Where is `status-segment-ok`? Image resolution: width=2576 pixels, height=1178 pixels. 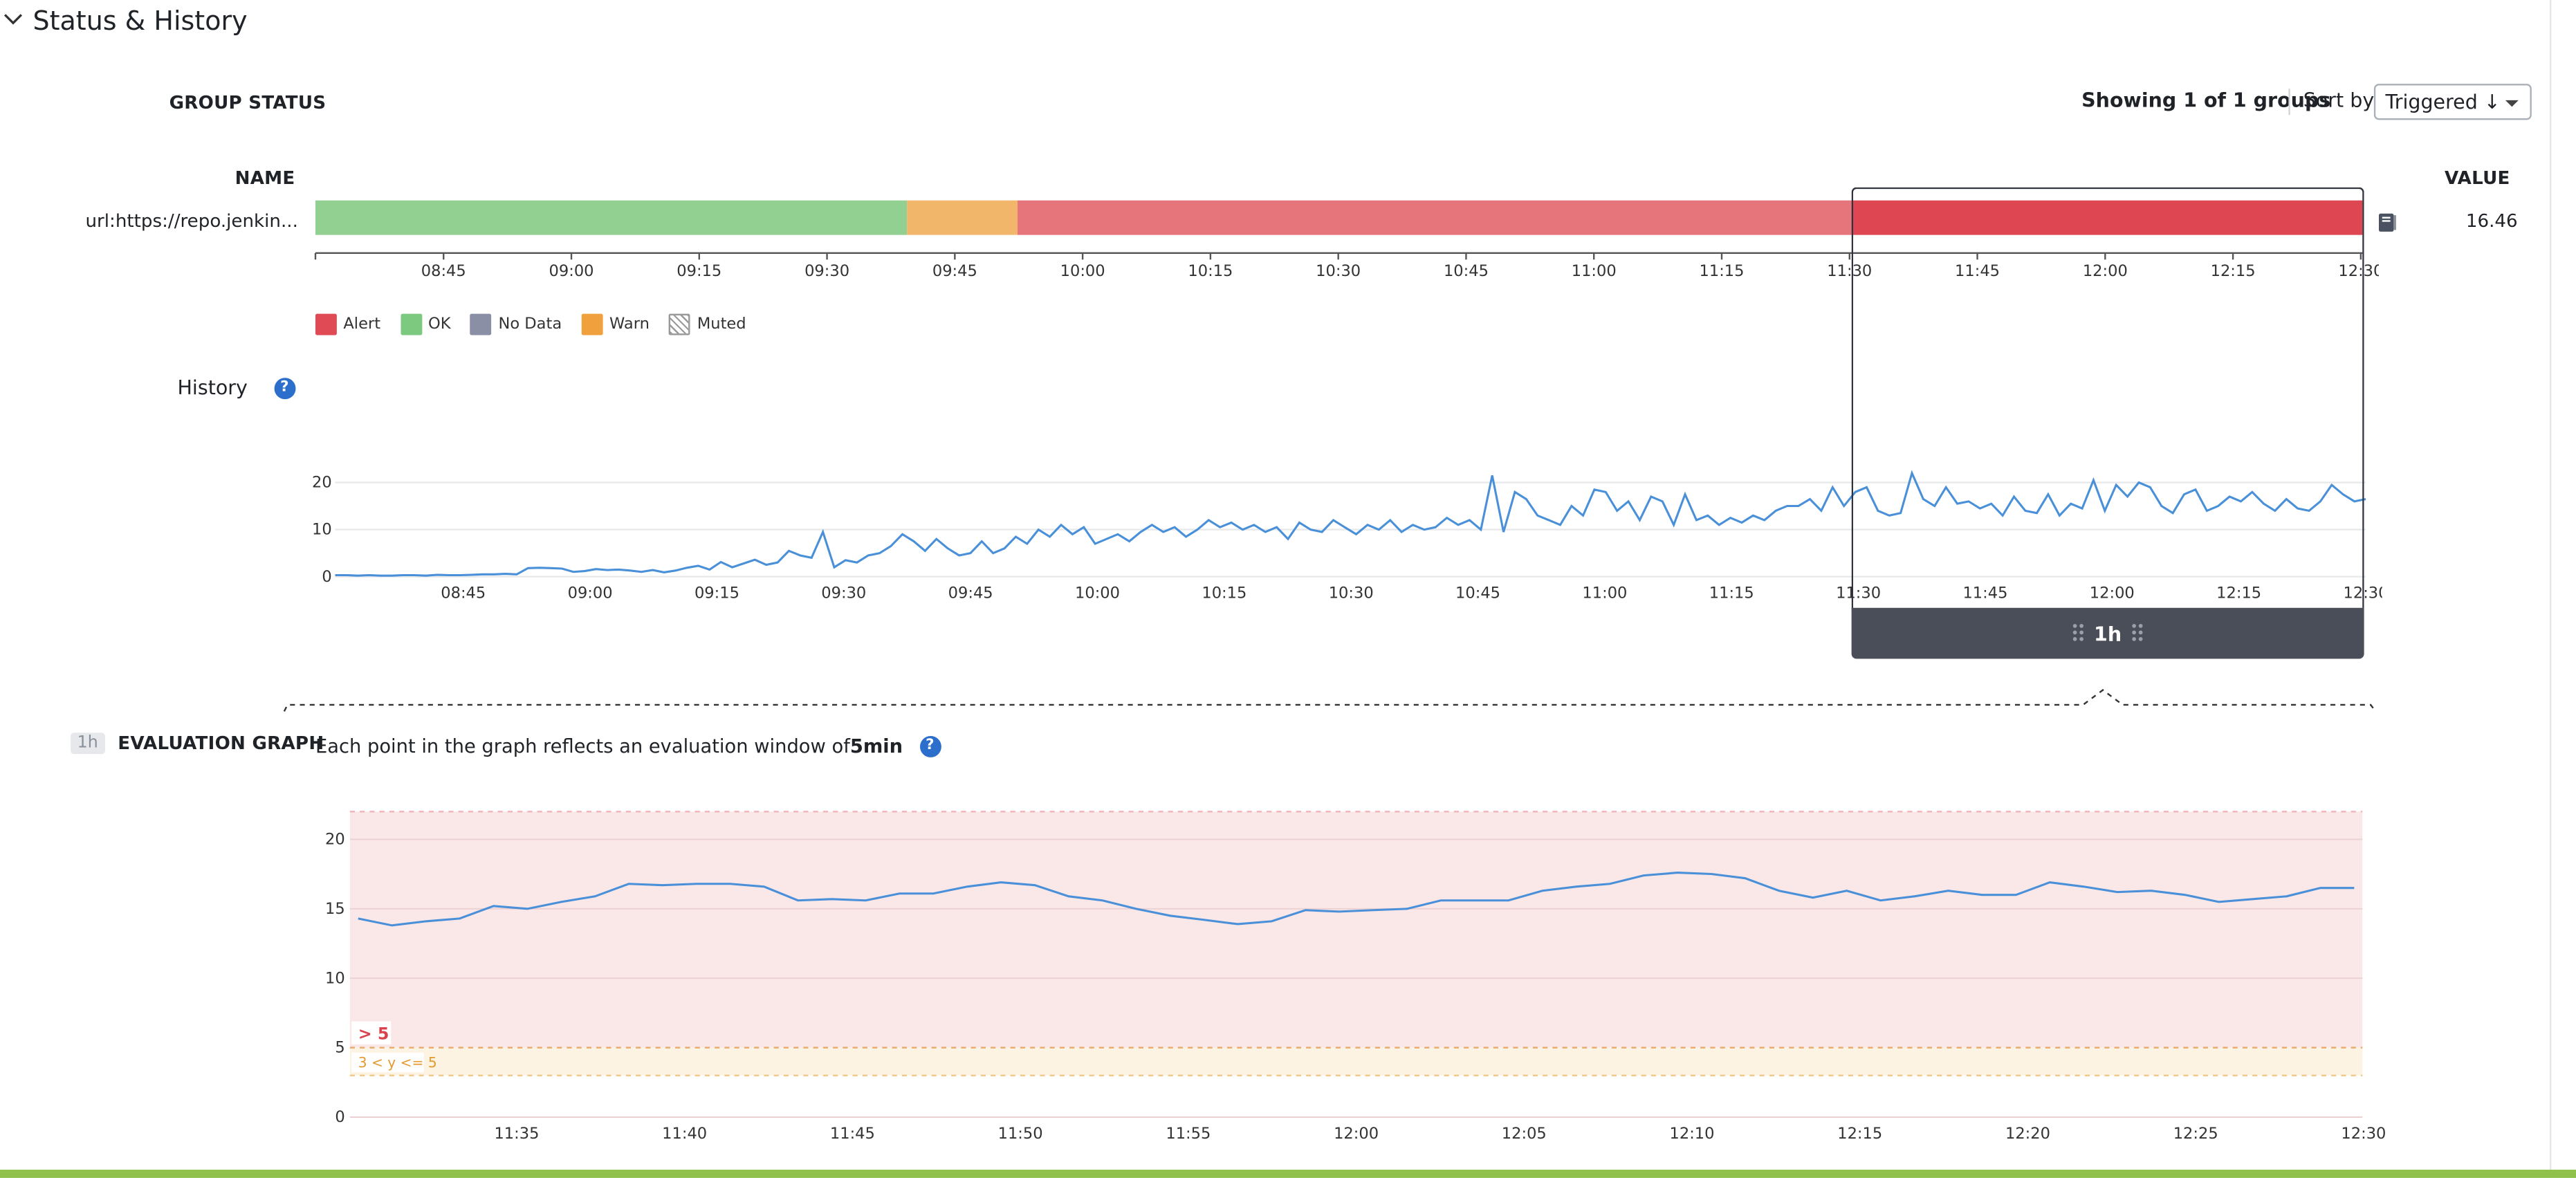 status-segment-ok is located at coordinates (611, 217).